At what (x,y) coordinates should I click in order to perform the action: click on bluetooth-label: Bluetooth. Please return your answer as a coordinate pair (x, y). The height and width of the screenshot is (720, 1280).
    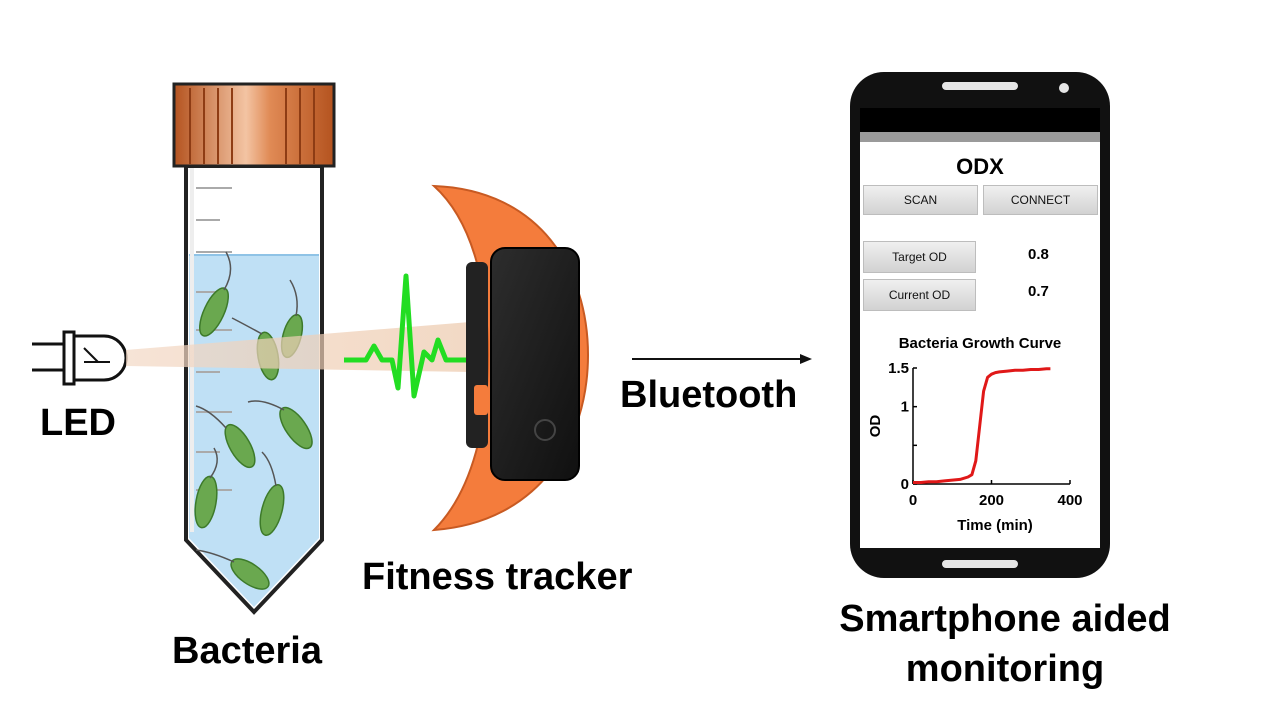
    Looking at the image, I should click on (709, 395).